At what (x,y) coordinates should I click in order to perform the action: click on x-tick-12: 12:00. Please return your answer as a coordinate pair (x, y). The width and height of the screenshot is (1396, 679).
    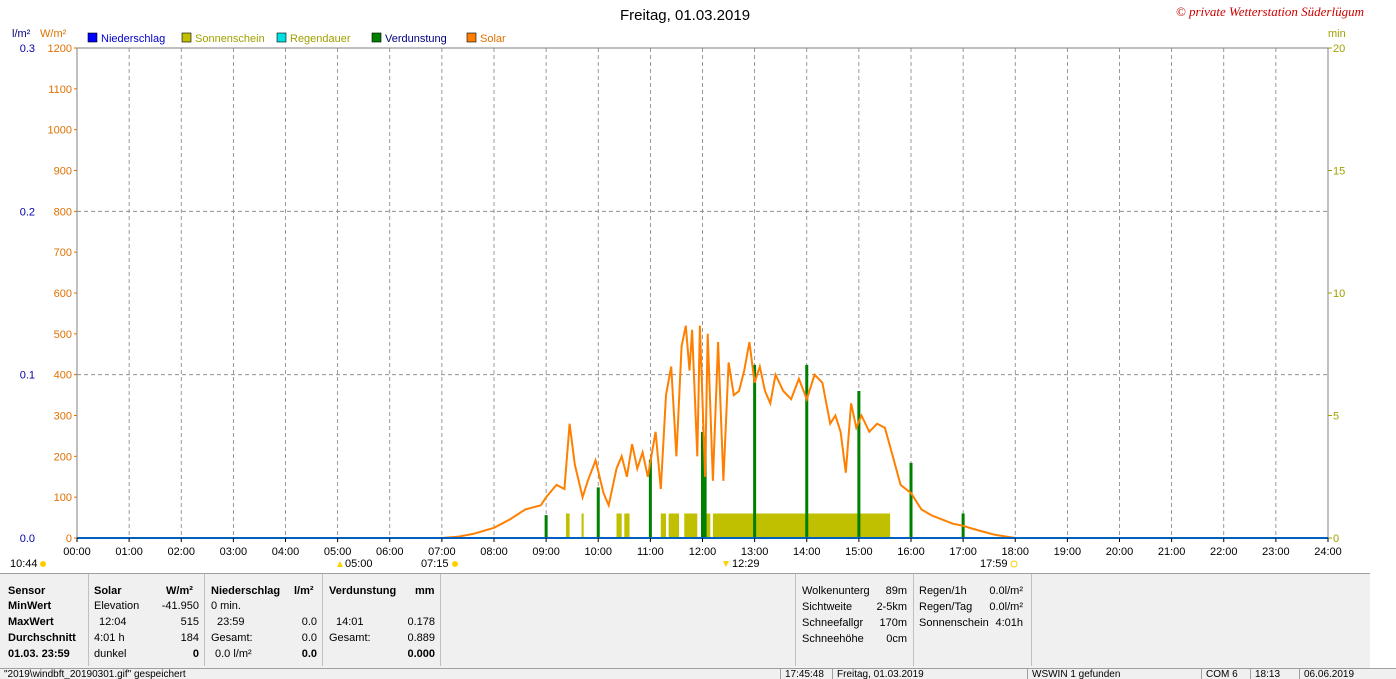
    Looking at the image, I should click on (703, 552).